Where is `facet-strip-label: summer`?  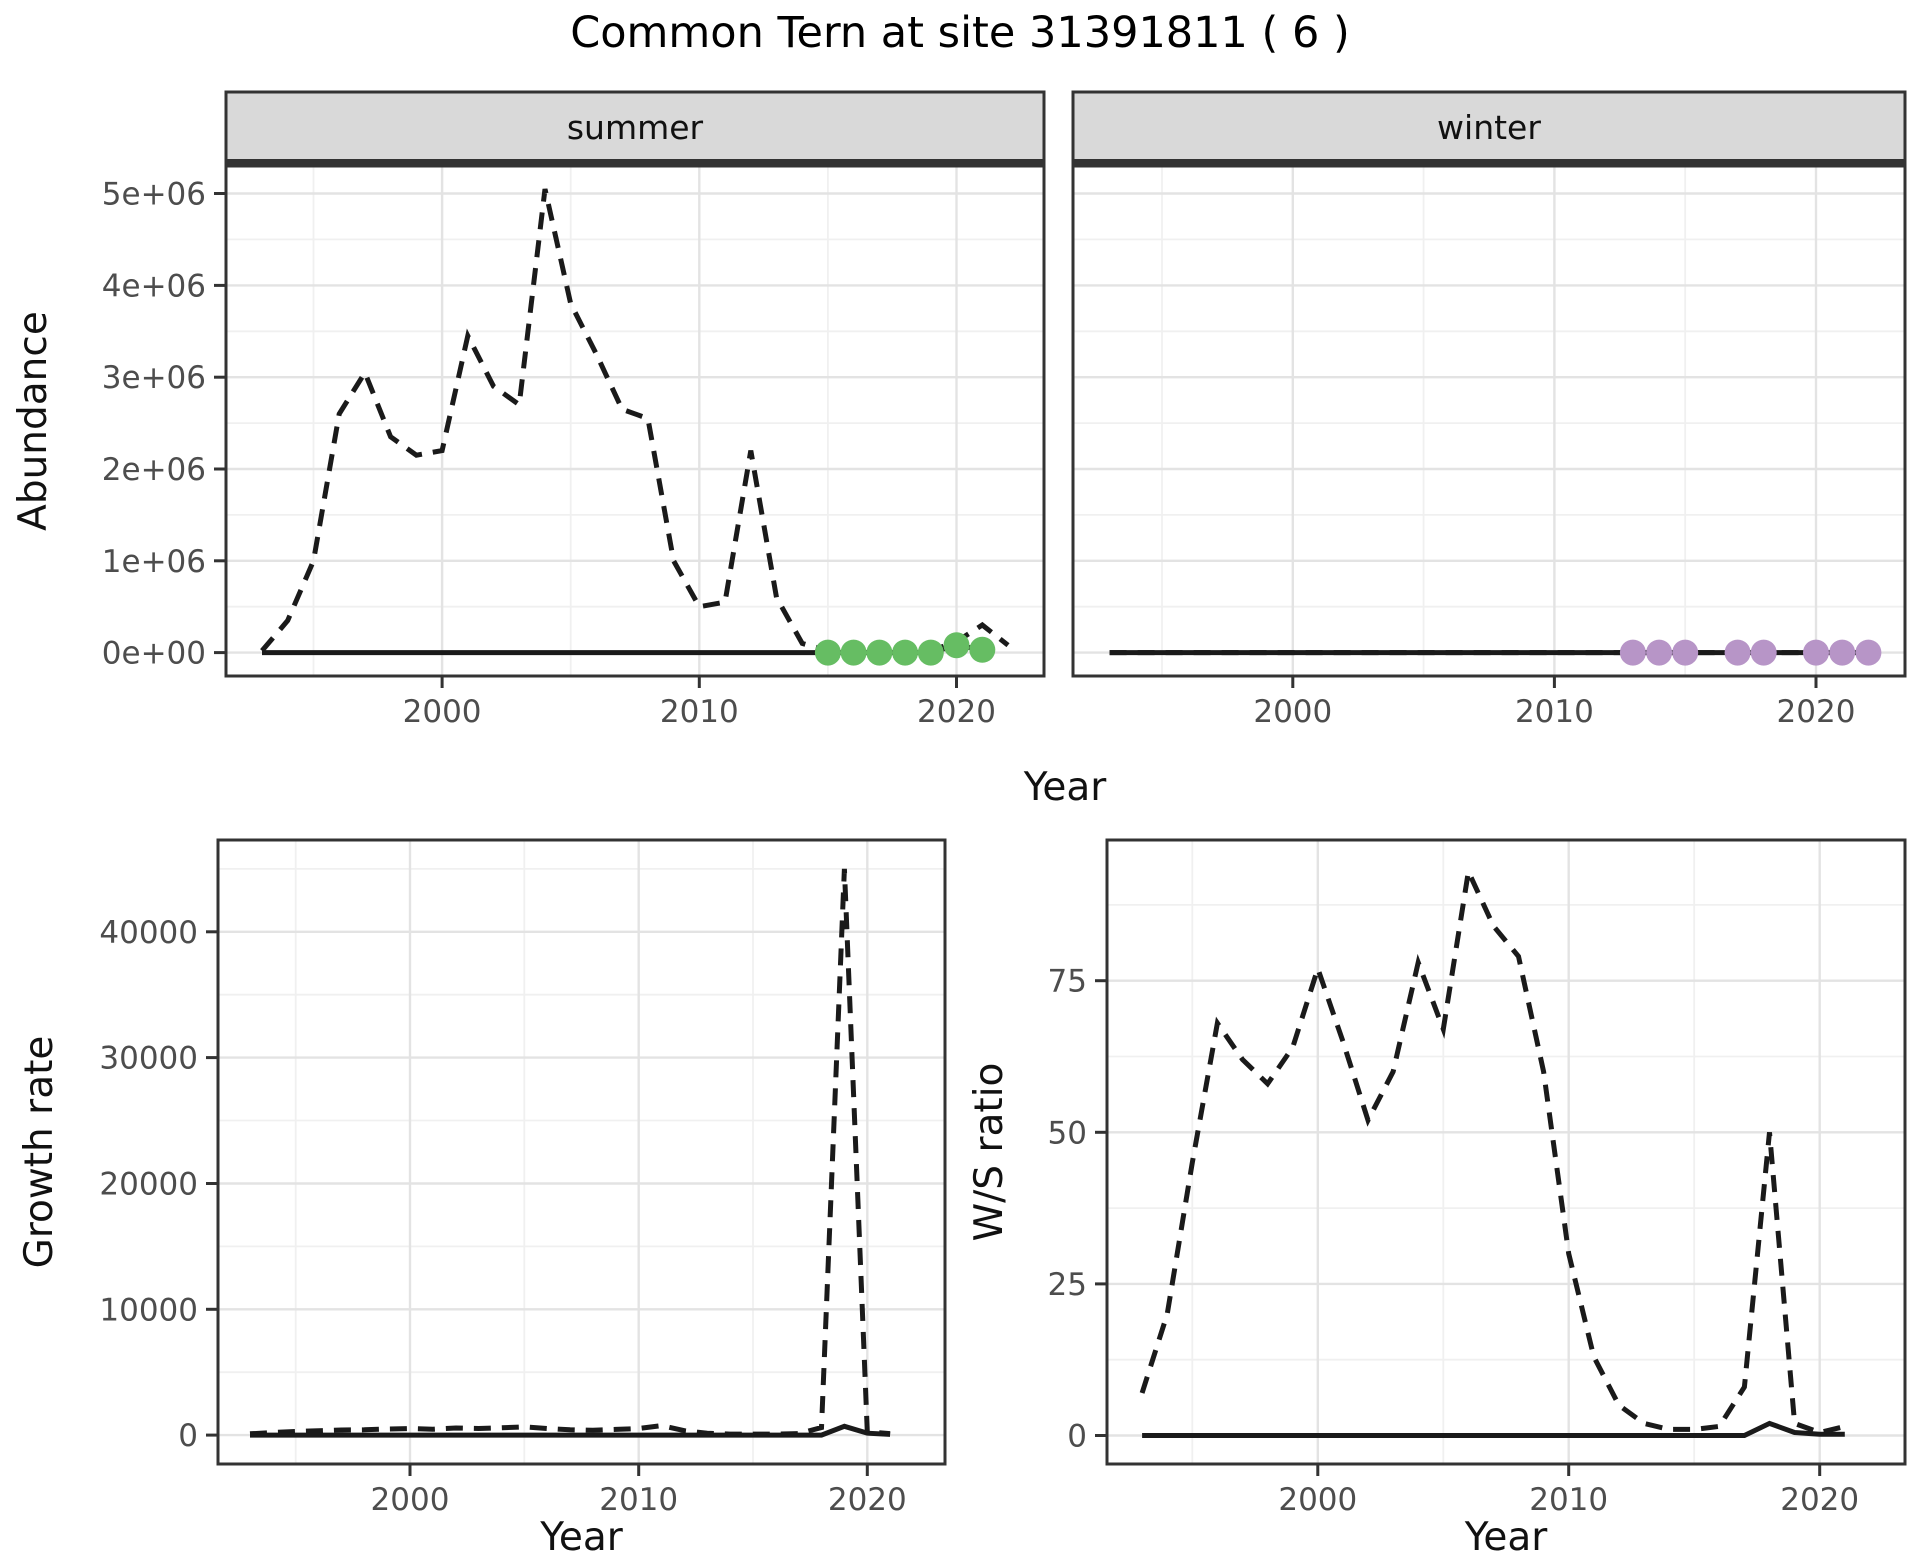 facet-strip-label: summer is located at coordinates (635, 127).